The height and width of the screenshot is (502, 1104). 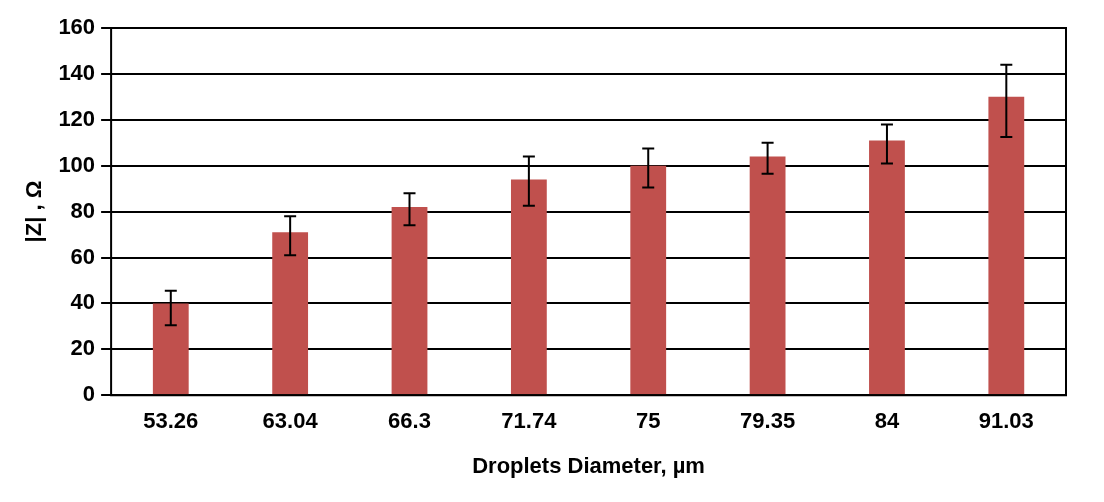 I want to click on x-tick-label: 53.26, so click(x=171, y=421).